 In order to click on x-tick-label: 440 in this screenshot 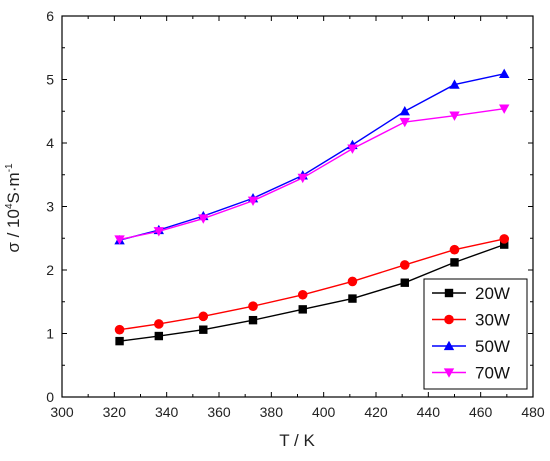, I will do `click(429, 412)`.